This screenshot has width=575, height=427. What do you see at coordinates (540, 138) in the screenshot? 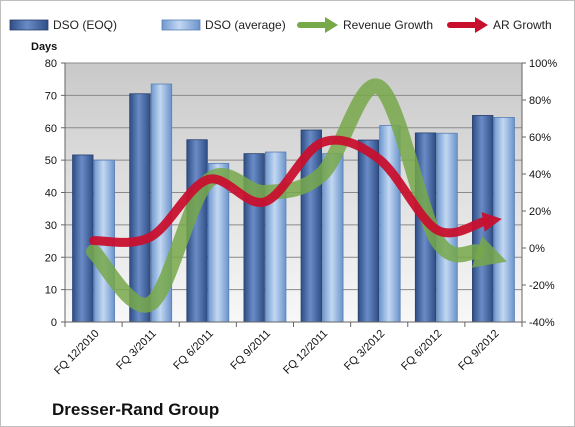
I see `y2-tick-label: 60%` at bounding box center [540, 138].